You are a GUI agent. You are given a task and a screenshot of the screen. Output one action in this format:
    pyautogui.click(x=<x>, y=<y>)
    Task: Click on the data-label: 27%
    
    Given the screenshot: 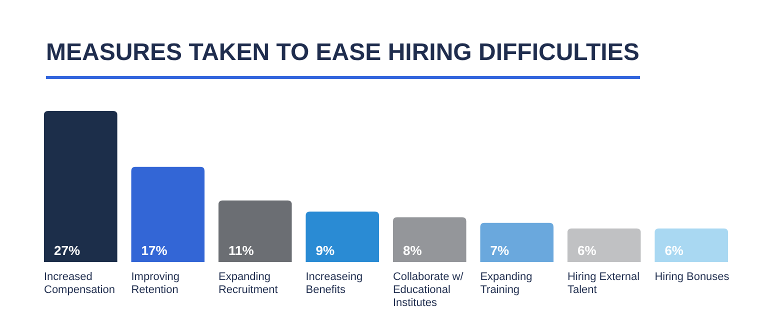 What is the action you would take?
    pyautogui.click(x=67, y=250)
    